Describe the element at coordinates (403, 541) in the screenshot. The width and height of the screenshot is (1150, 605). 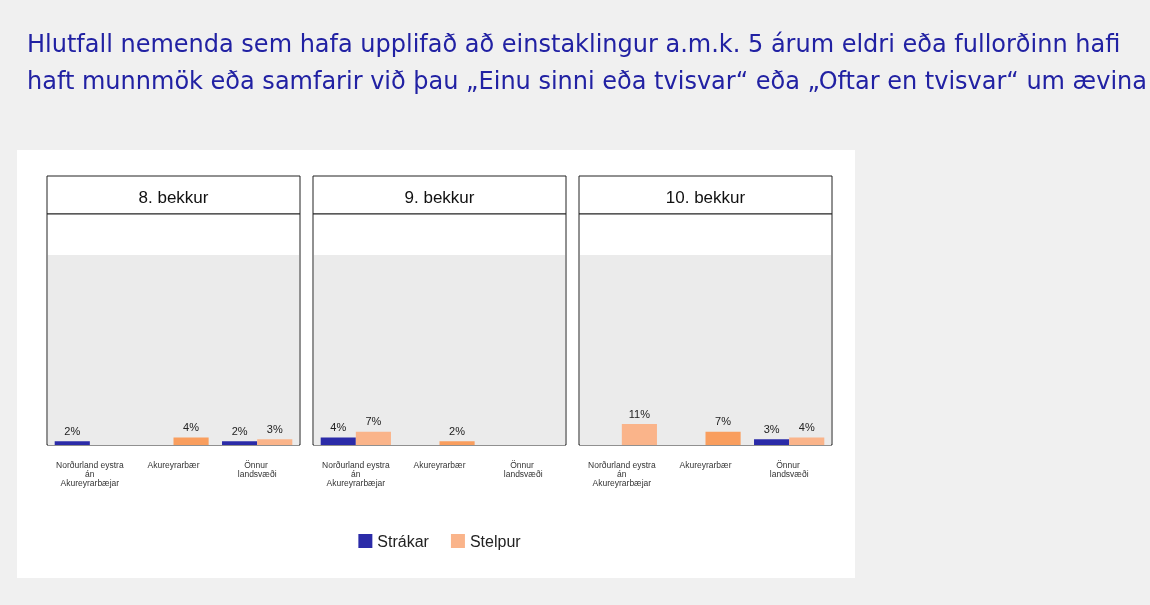
I see `legend-label: Strákar` at that location.